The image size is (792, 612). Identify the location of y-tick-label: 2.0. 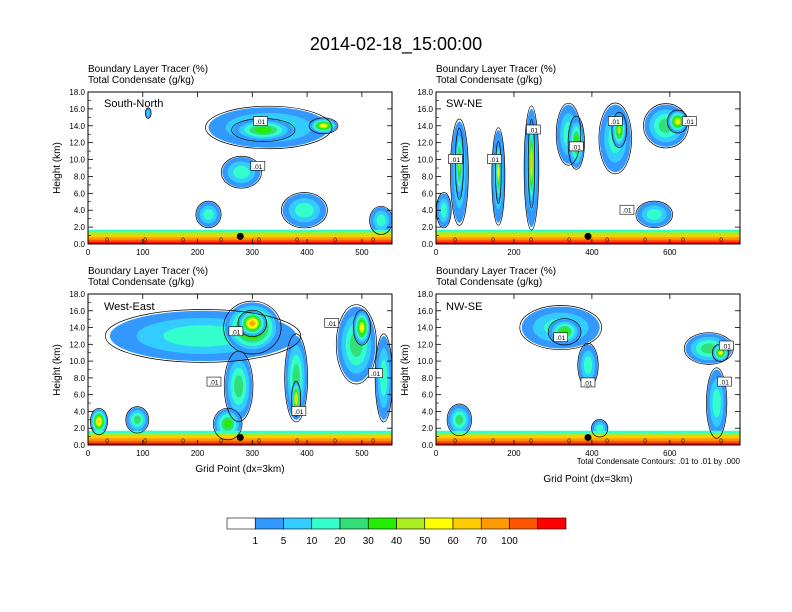
(428, 428).